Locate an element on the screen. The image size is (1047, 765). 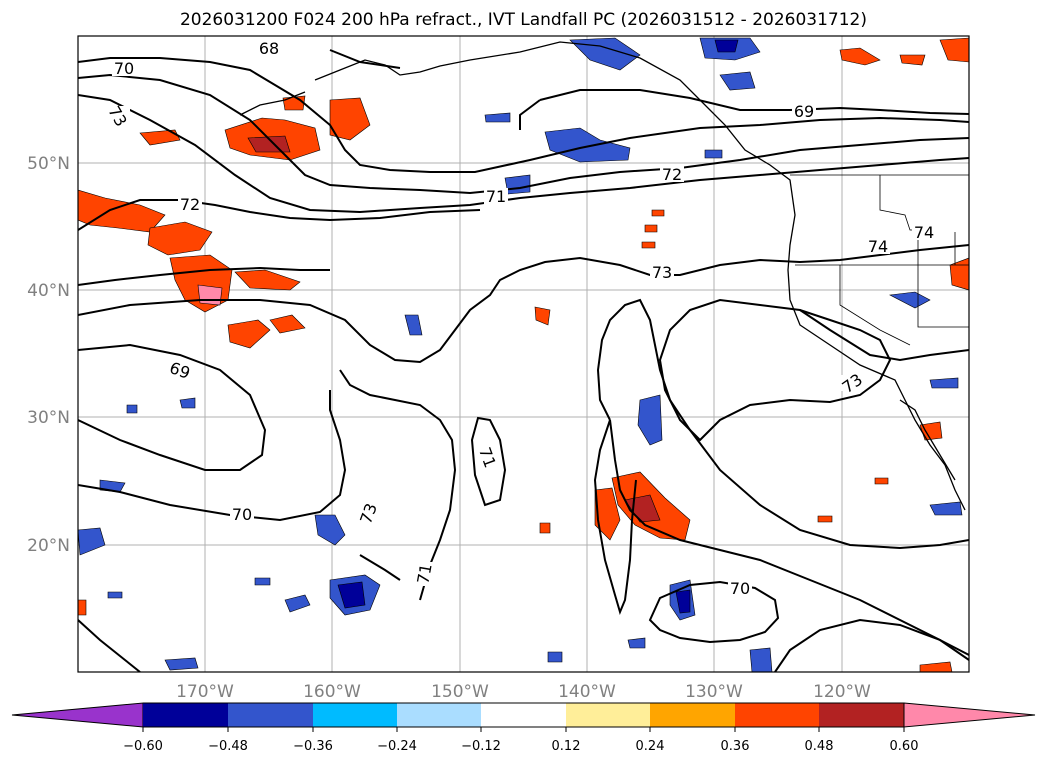
lon-label: 130°W is located at coordinates (714, 692).